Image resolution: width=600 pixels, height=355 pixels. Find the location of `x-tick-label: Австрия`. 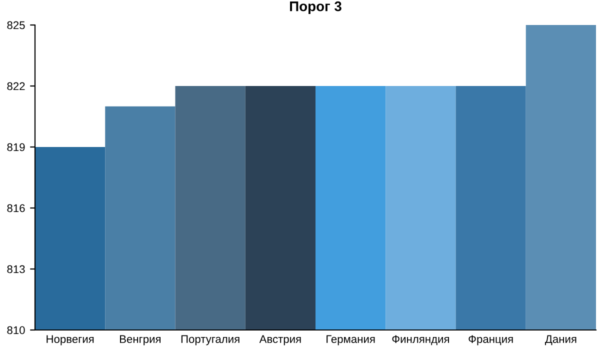

x-tick-label: Австрия is located at coordinates (280, 340).